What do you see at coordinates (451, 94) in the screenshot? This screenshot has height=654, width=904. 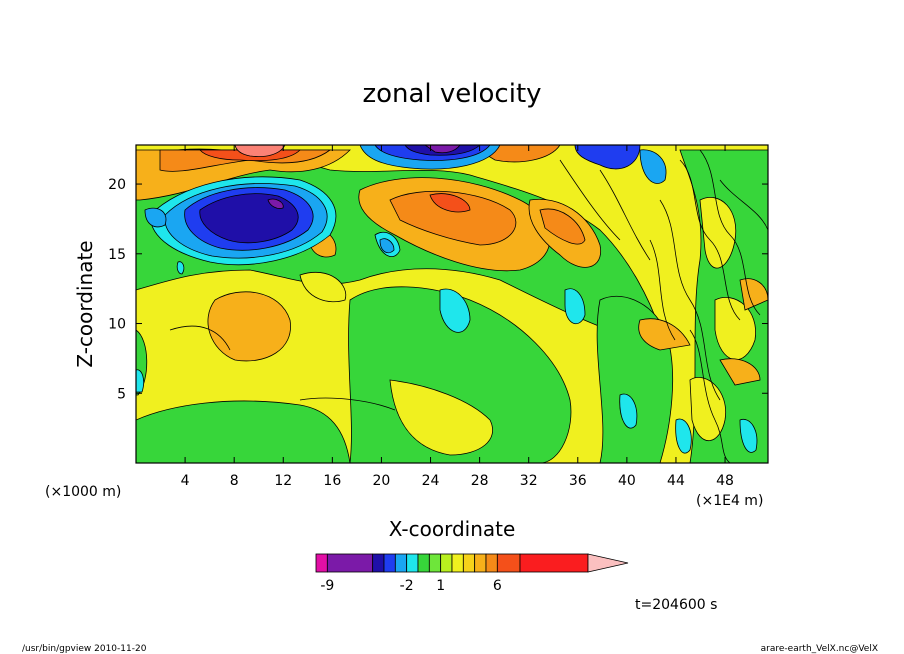 I see `chart-title: zonal velocity` at bounding box center [451, 94].